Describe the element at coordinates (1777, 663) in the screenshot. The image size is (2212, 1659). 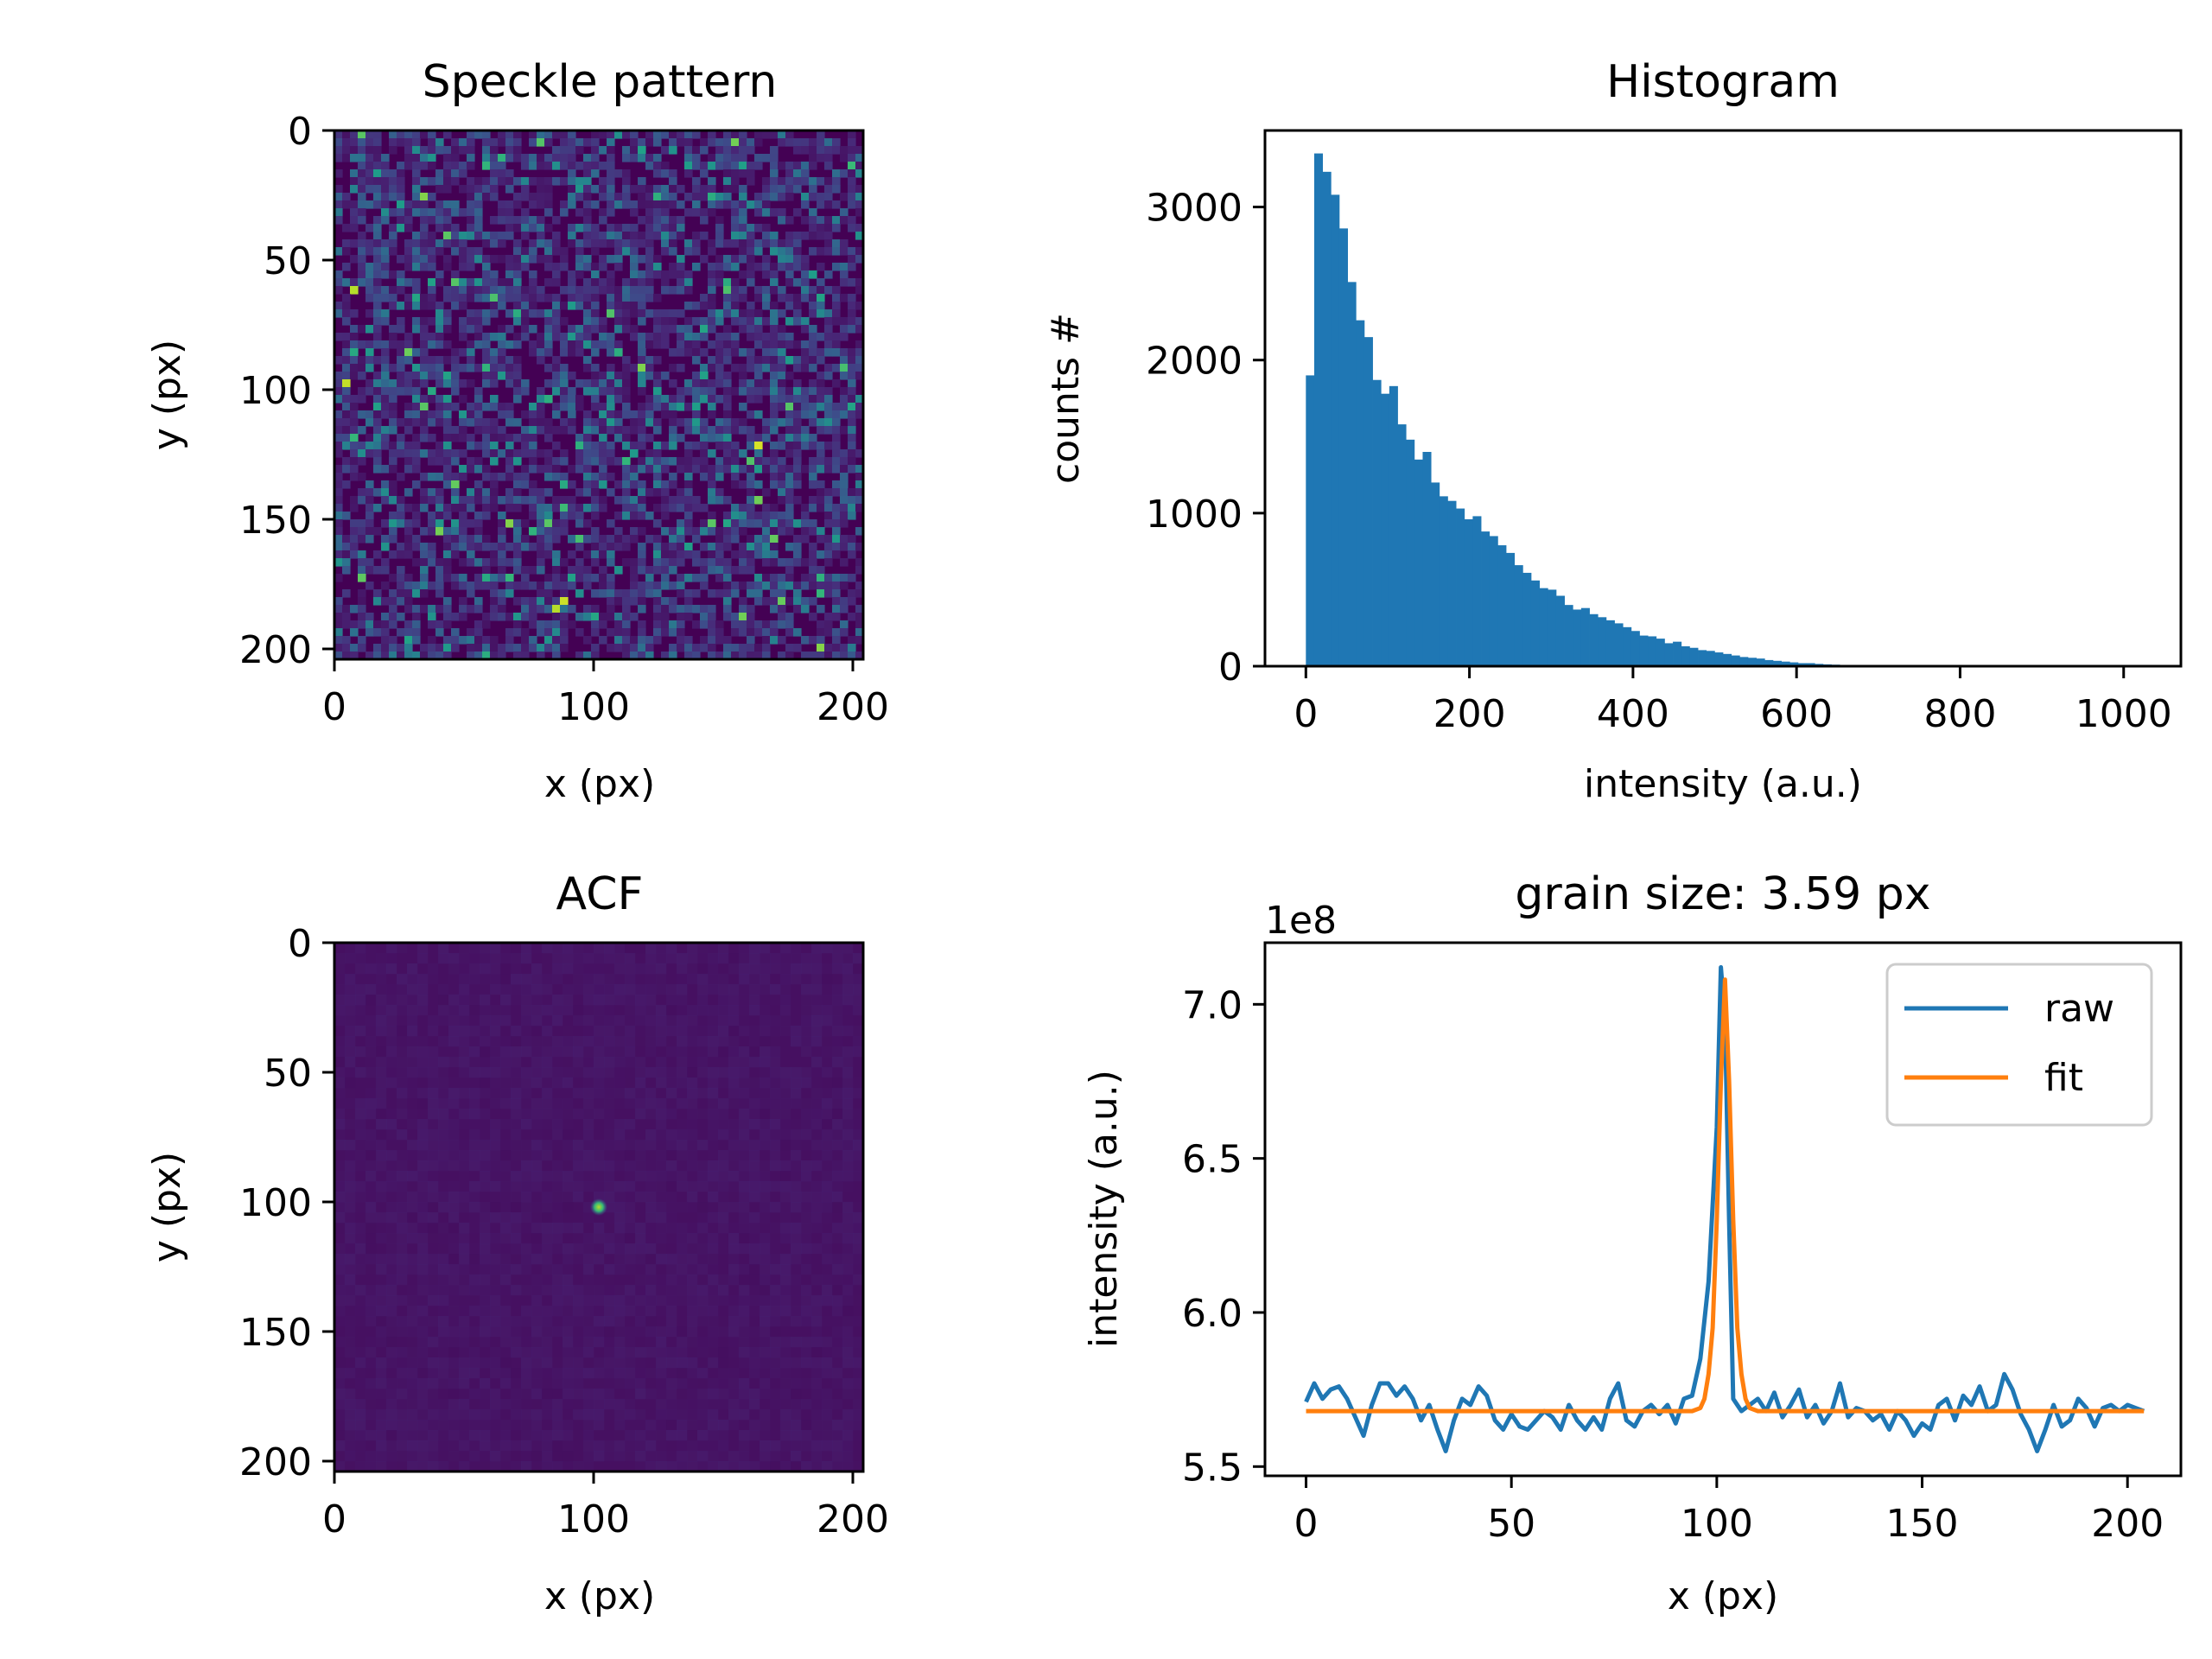
I see `histogram-bar` at that location.